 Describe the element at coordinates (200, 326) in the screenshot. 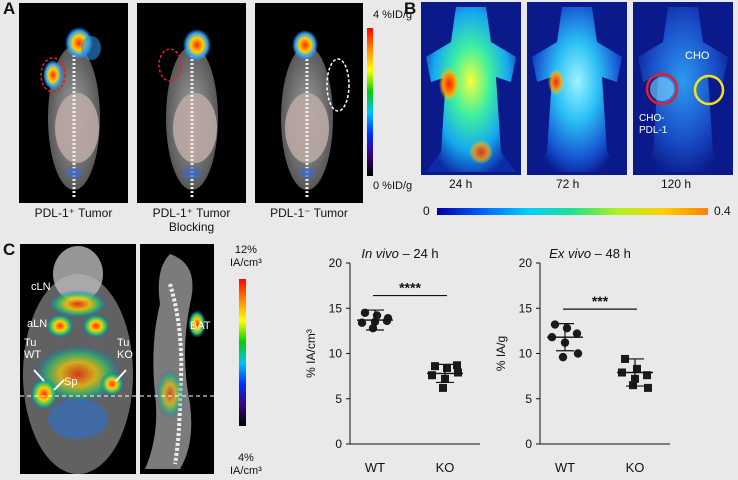

I see `label-bat: BAT` at that location.